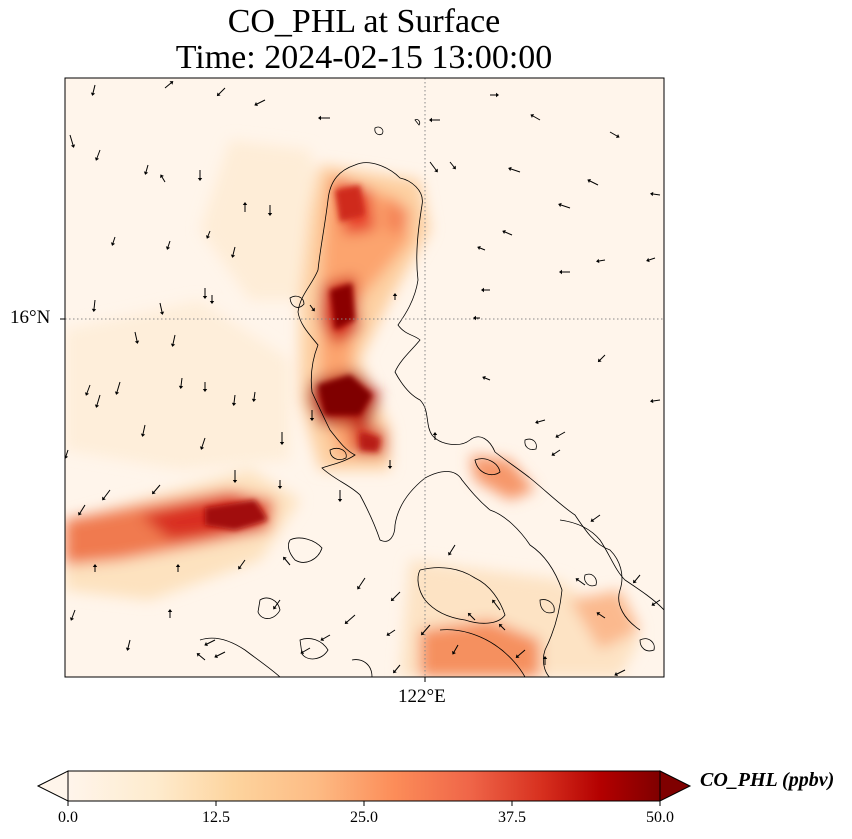 This screenshot has height=839, width=852. Describe the element at coordinates (68, 817) in the screenshot. I see `colorbar-tick-label: 0.0` at that location.